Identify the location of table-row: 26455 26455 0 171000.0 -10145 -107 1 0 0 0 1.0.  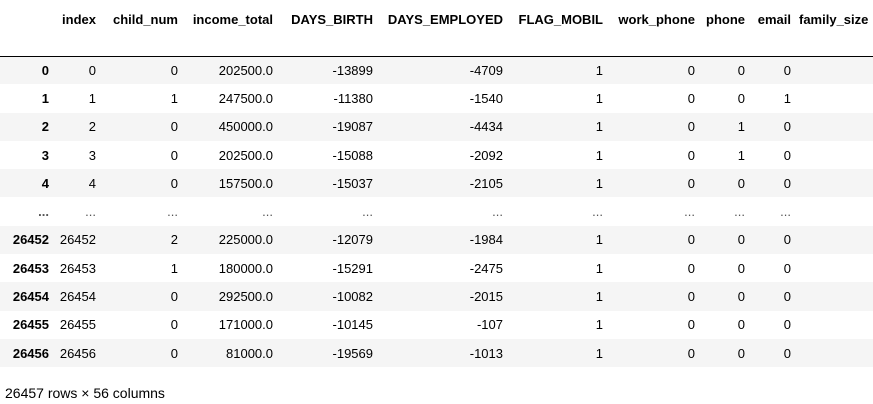
(436, 325).